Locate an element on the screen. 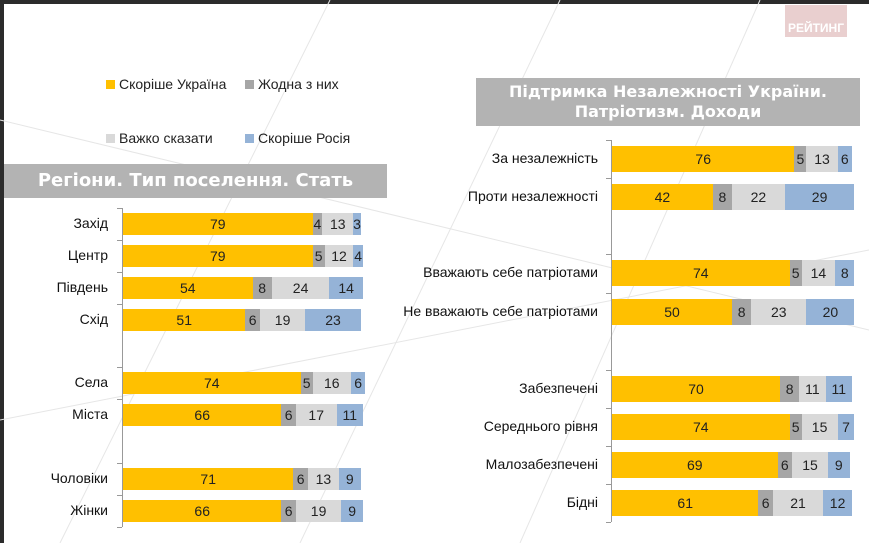 The image size is (869, 543). bar-segment: 76 is located at coordinates (703, 159).